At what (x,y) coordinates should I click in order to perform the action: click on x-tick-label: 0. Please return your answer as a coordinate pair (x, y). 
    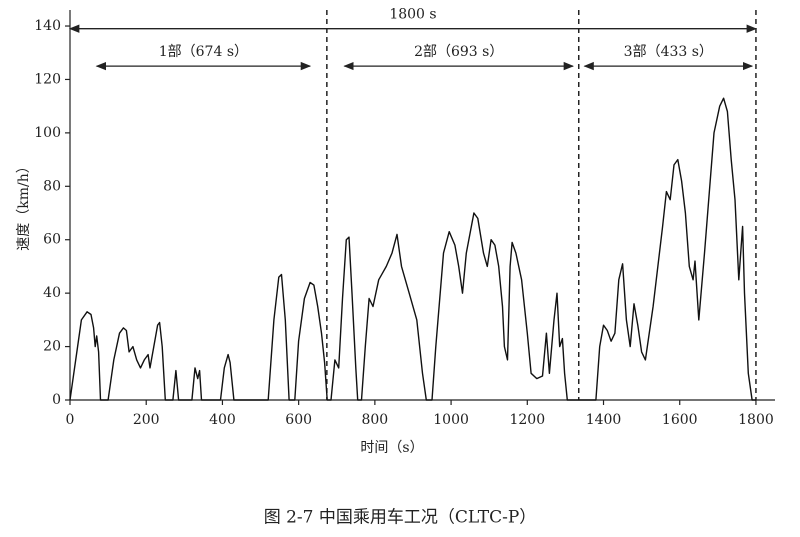
    Looking at the image, I should click on (70, 420).